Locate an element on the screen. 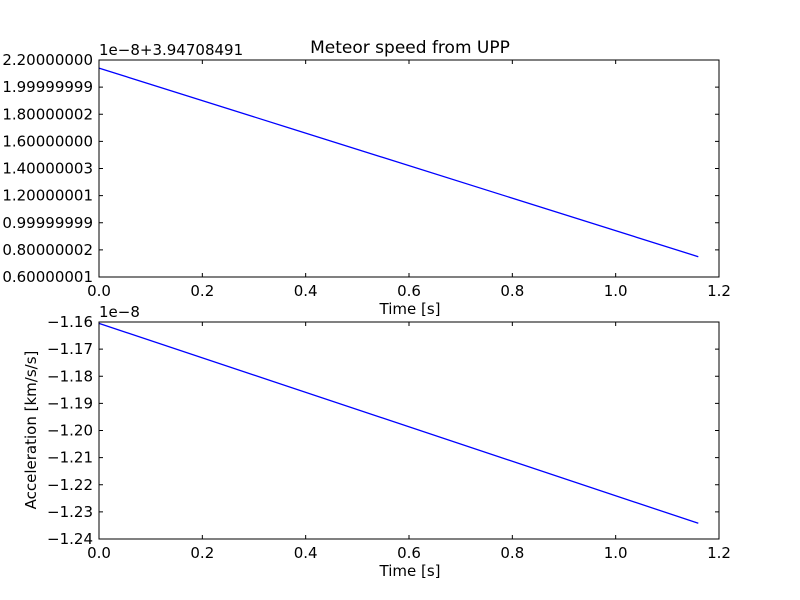 Image resolution: width=800 pixels, height=600 pixels. y-tick-label: −1.19 is located at coordinates (70, 403).